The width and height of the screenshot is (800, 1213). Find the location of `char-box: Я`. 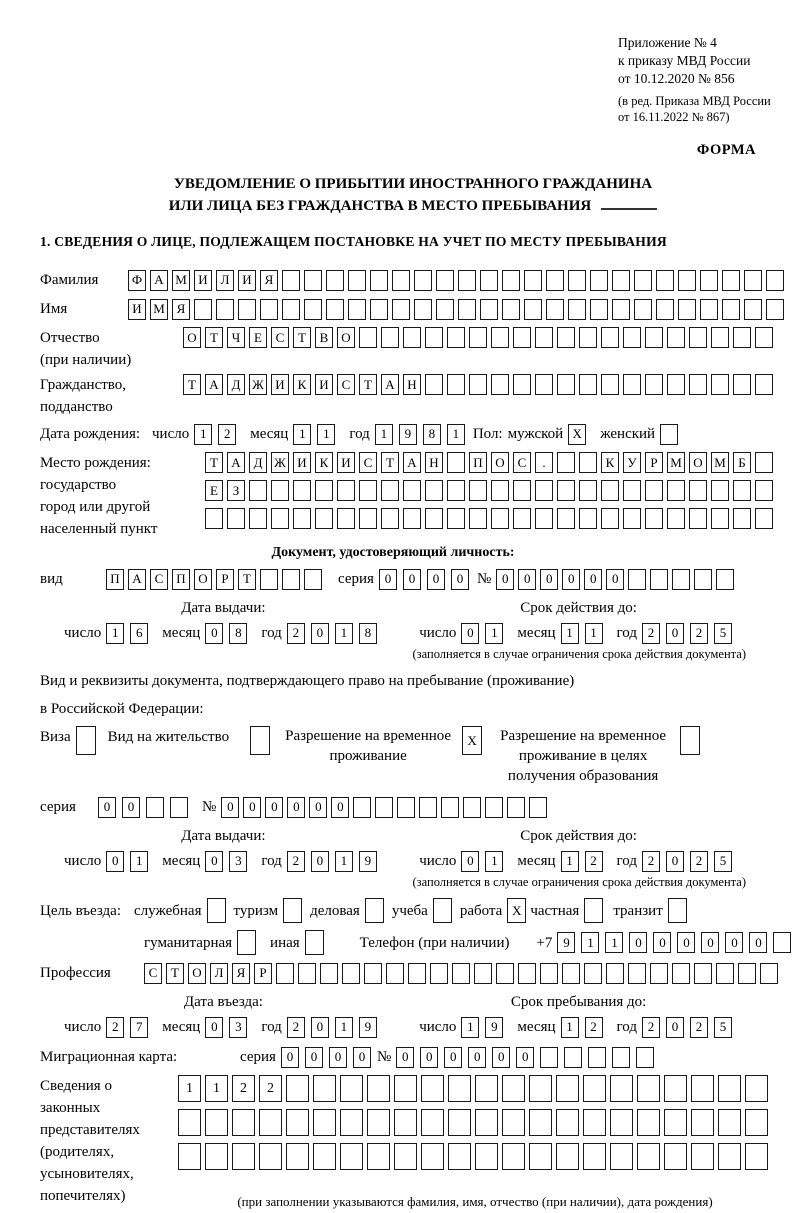

char-box: Я is located at coordinates (269, 280).